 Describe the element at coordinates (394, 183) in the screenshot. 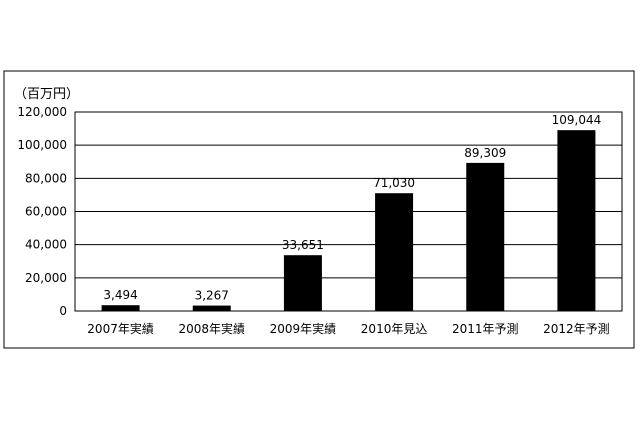

I see `bar-value-label: 71,030` at that location.